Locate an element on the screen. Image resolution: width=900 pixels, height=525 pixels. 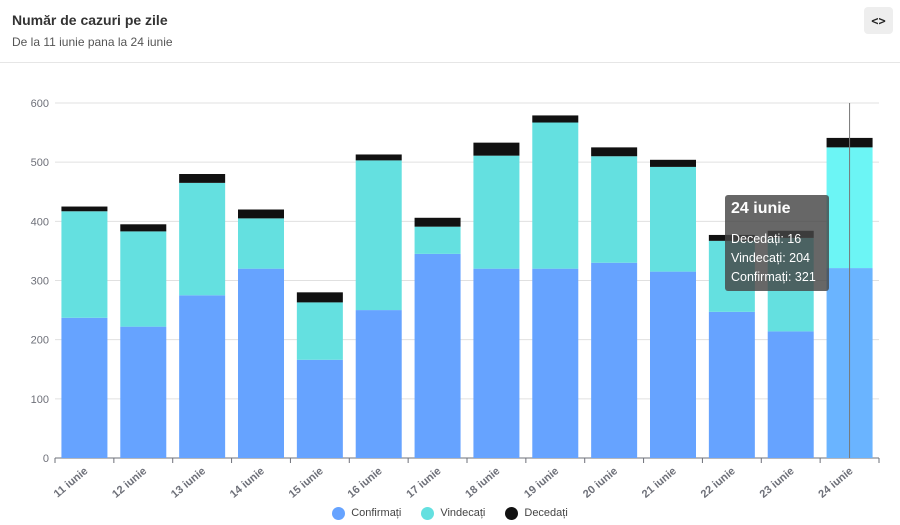
x-tick-label: 12 iunie is located at coordinates (129, 483).